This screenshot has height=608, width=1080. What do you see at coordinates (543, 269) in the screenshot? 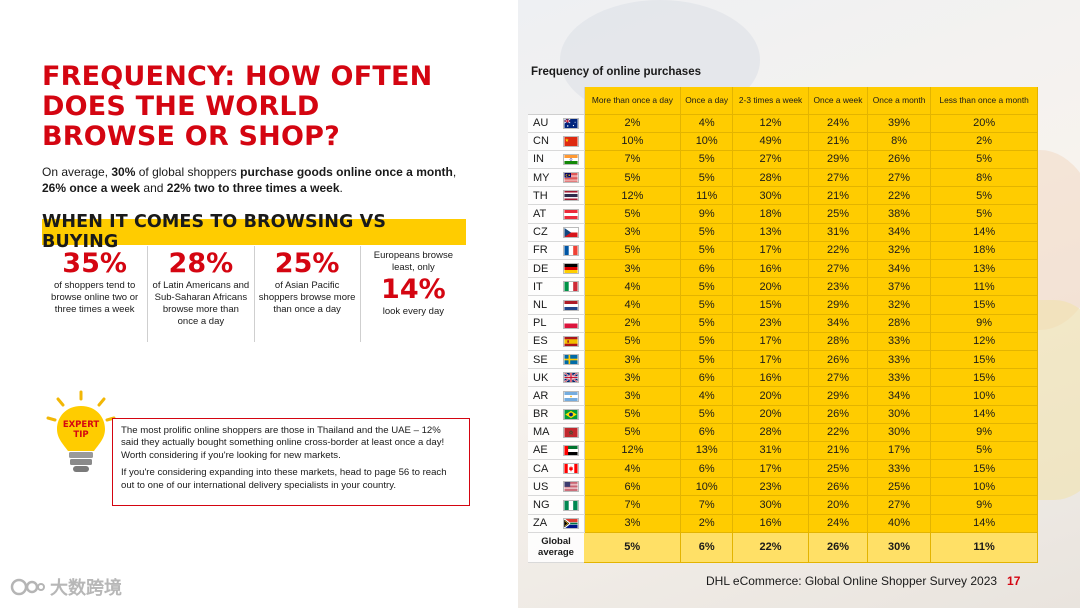
I see `country-code: DE` at bounding box center [543, 269].